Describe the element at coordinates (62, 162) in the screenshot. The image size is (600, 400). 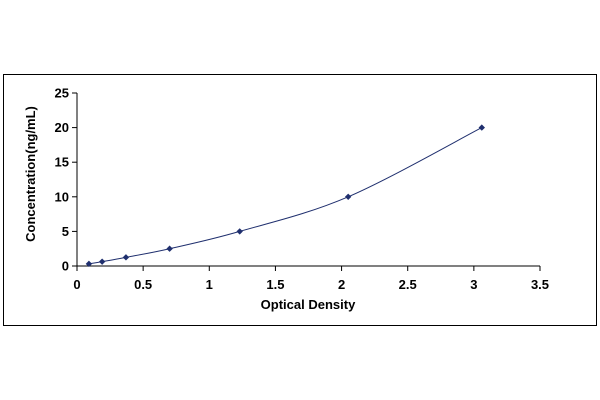
I see `y-tick-label: 15` at that location.